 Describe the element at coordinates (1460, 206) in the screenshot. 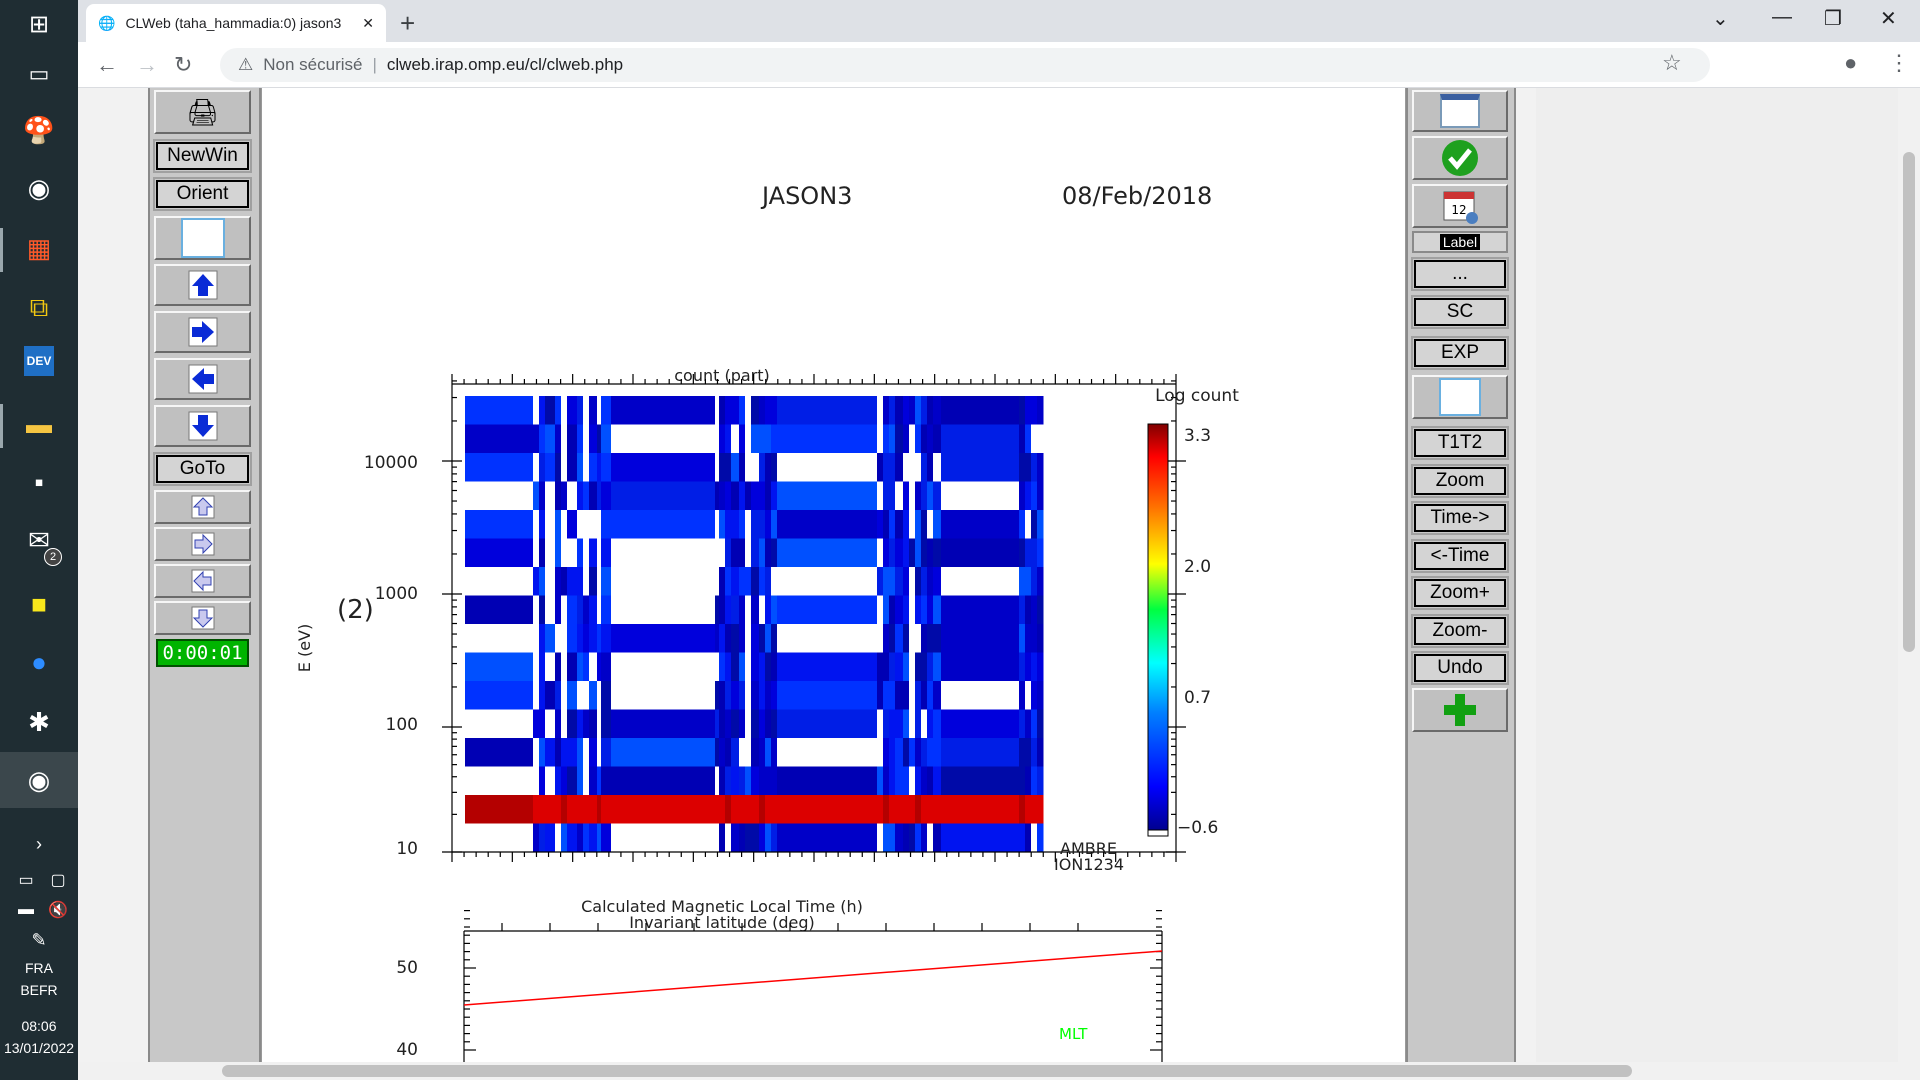

I see `calendar-button: 12` at that location.